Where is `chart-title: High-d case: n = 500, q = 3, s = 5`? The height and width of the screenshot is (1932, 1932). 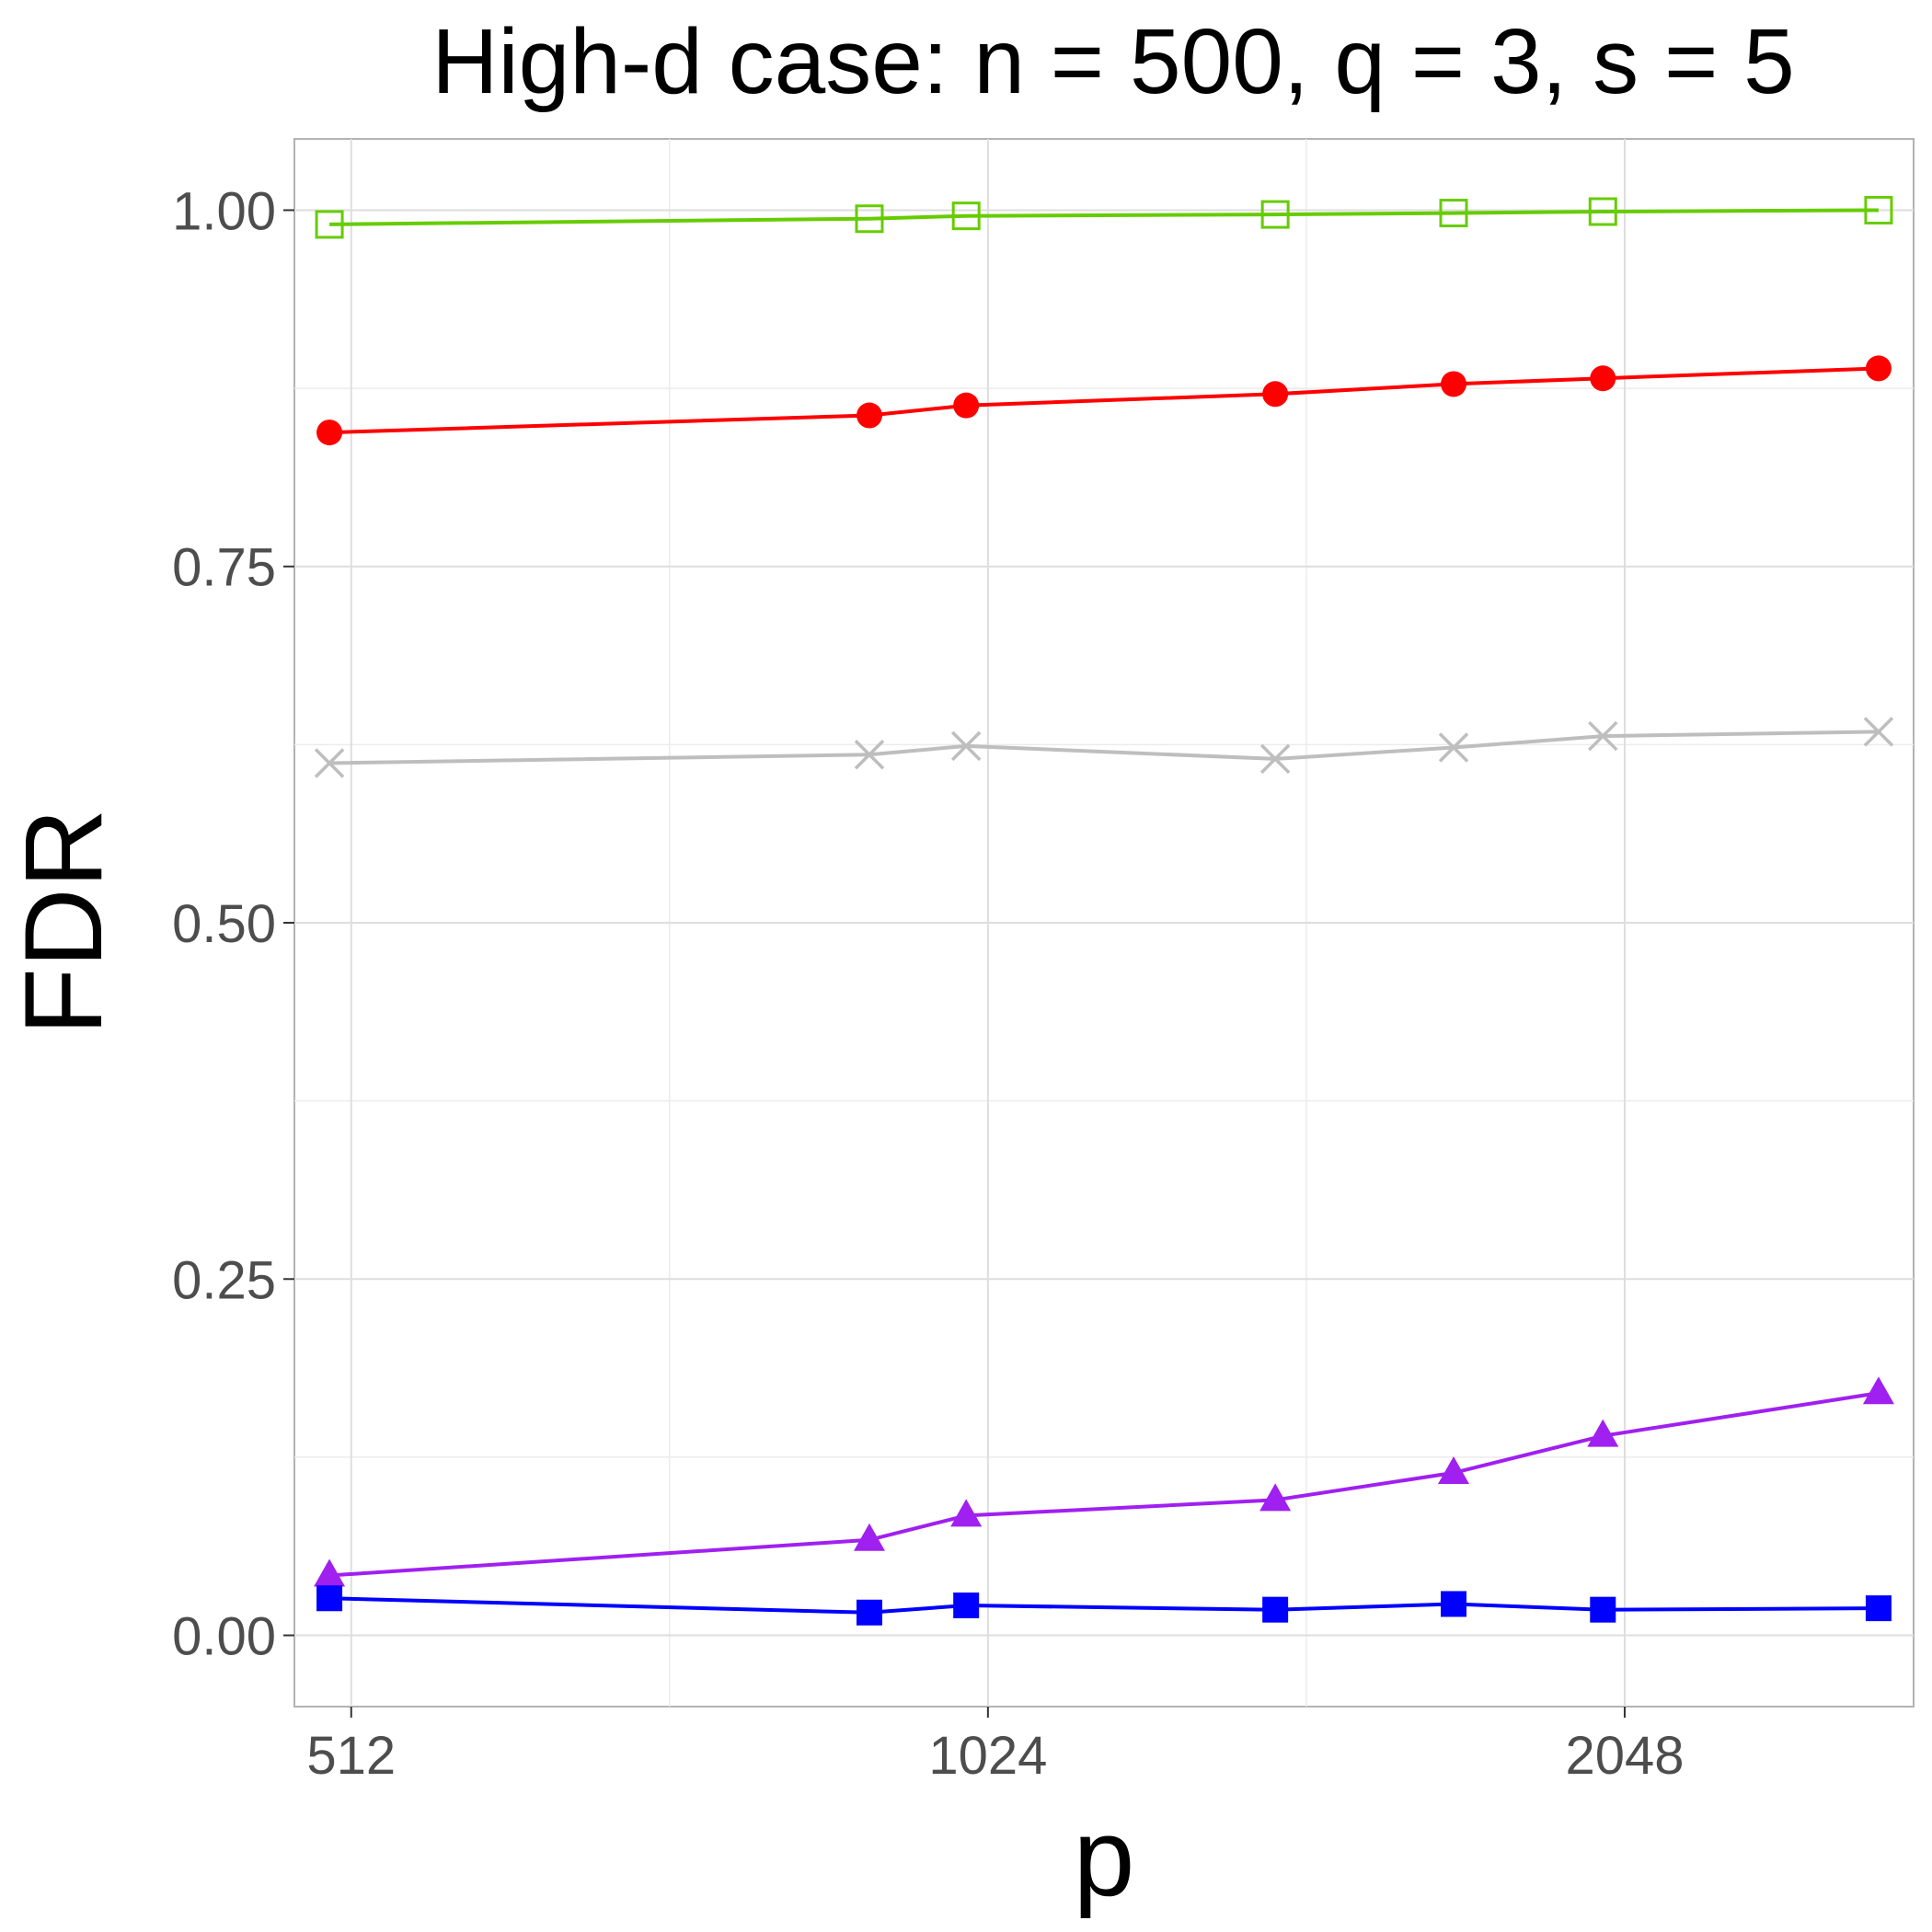 chart-title: High-d case: n = 500, q = 3, s = 5 is located at coordinates (1113, 61).